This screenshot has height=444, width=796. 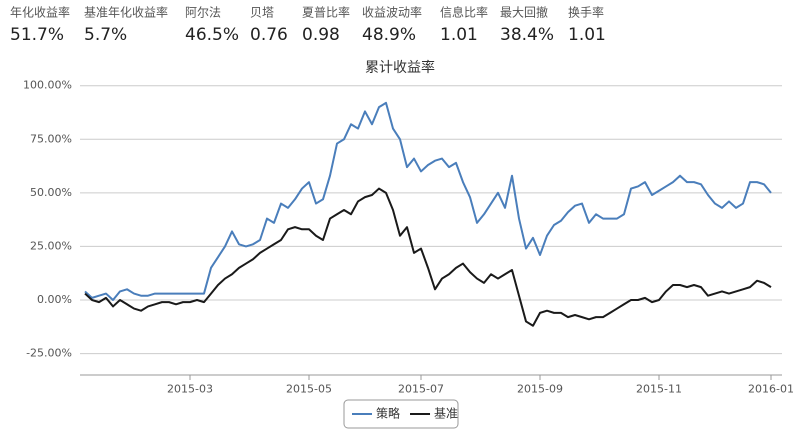 I want to click on x-tick-label: 2016-01, so click(x=771, y=389).